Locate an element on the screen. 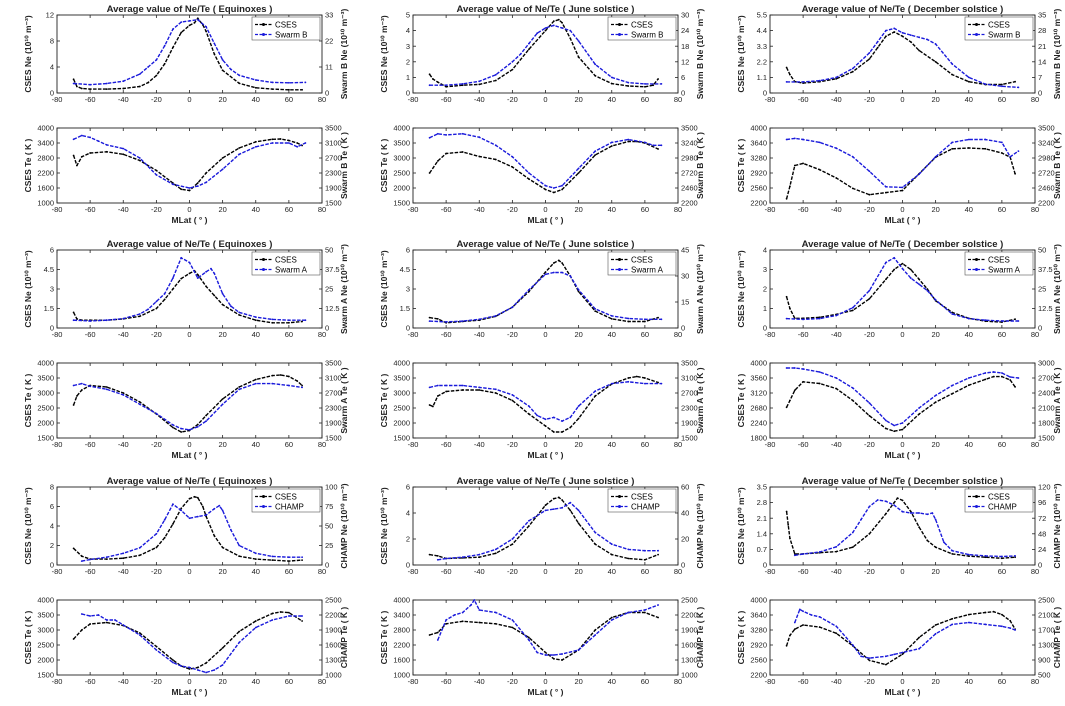 This screenshot has height=706, width=1065. y-right-tick-label: 24 is located at coordinates (1042, 549).